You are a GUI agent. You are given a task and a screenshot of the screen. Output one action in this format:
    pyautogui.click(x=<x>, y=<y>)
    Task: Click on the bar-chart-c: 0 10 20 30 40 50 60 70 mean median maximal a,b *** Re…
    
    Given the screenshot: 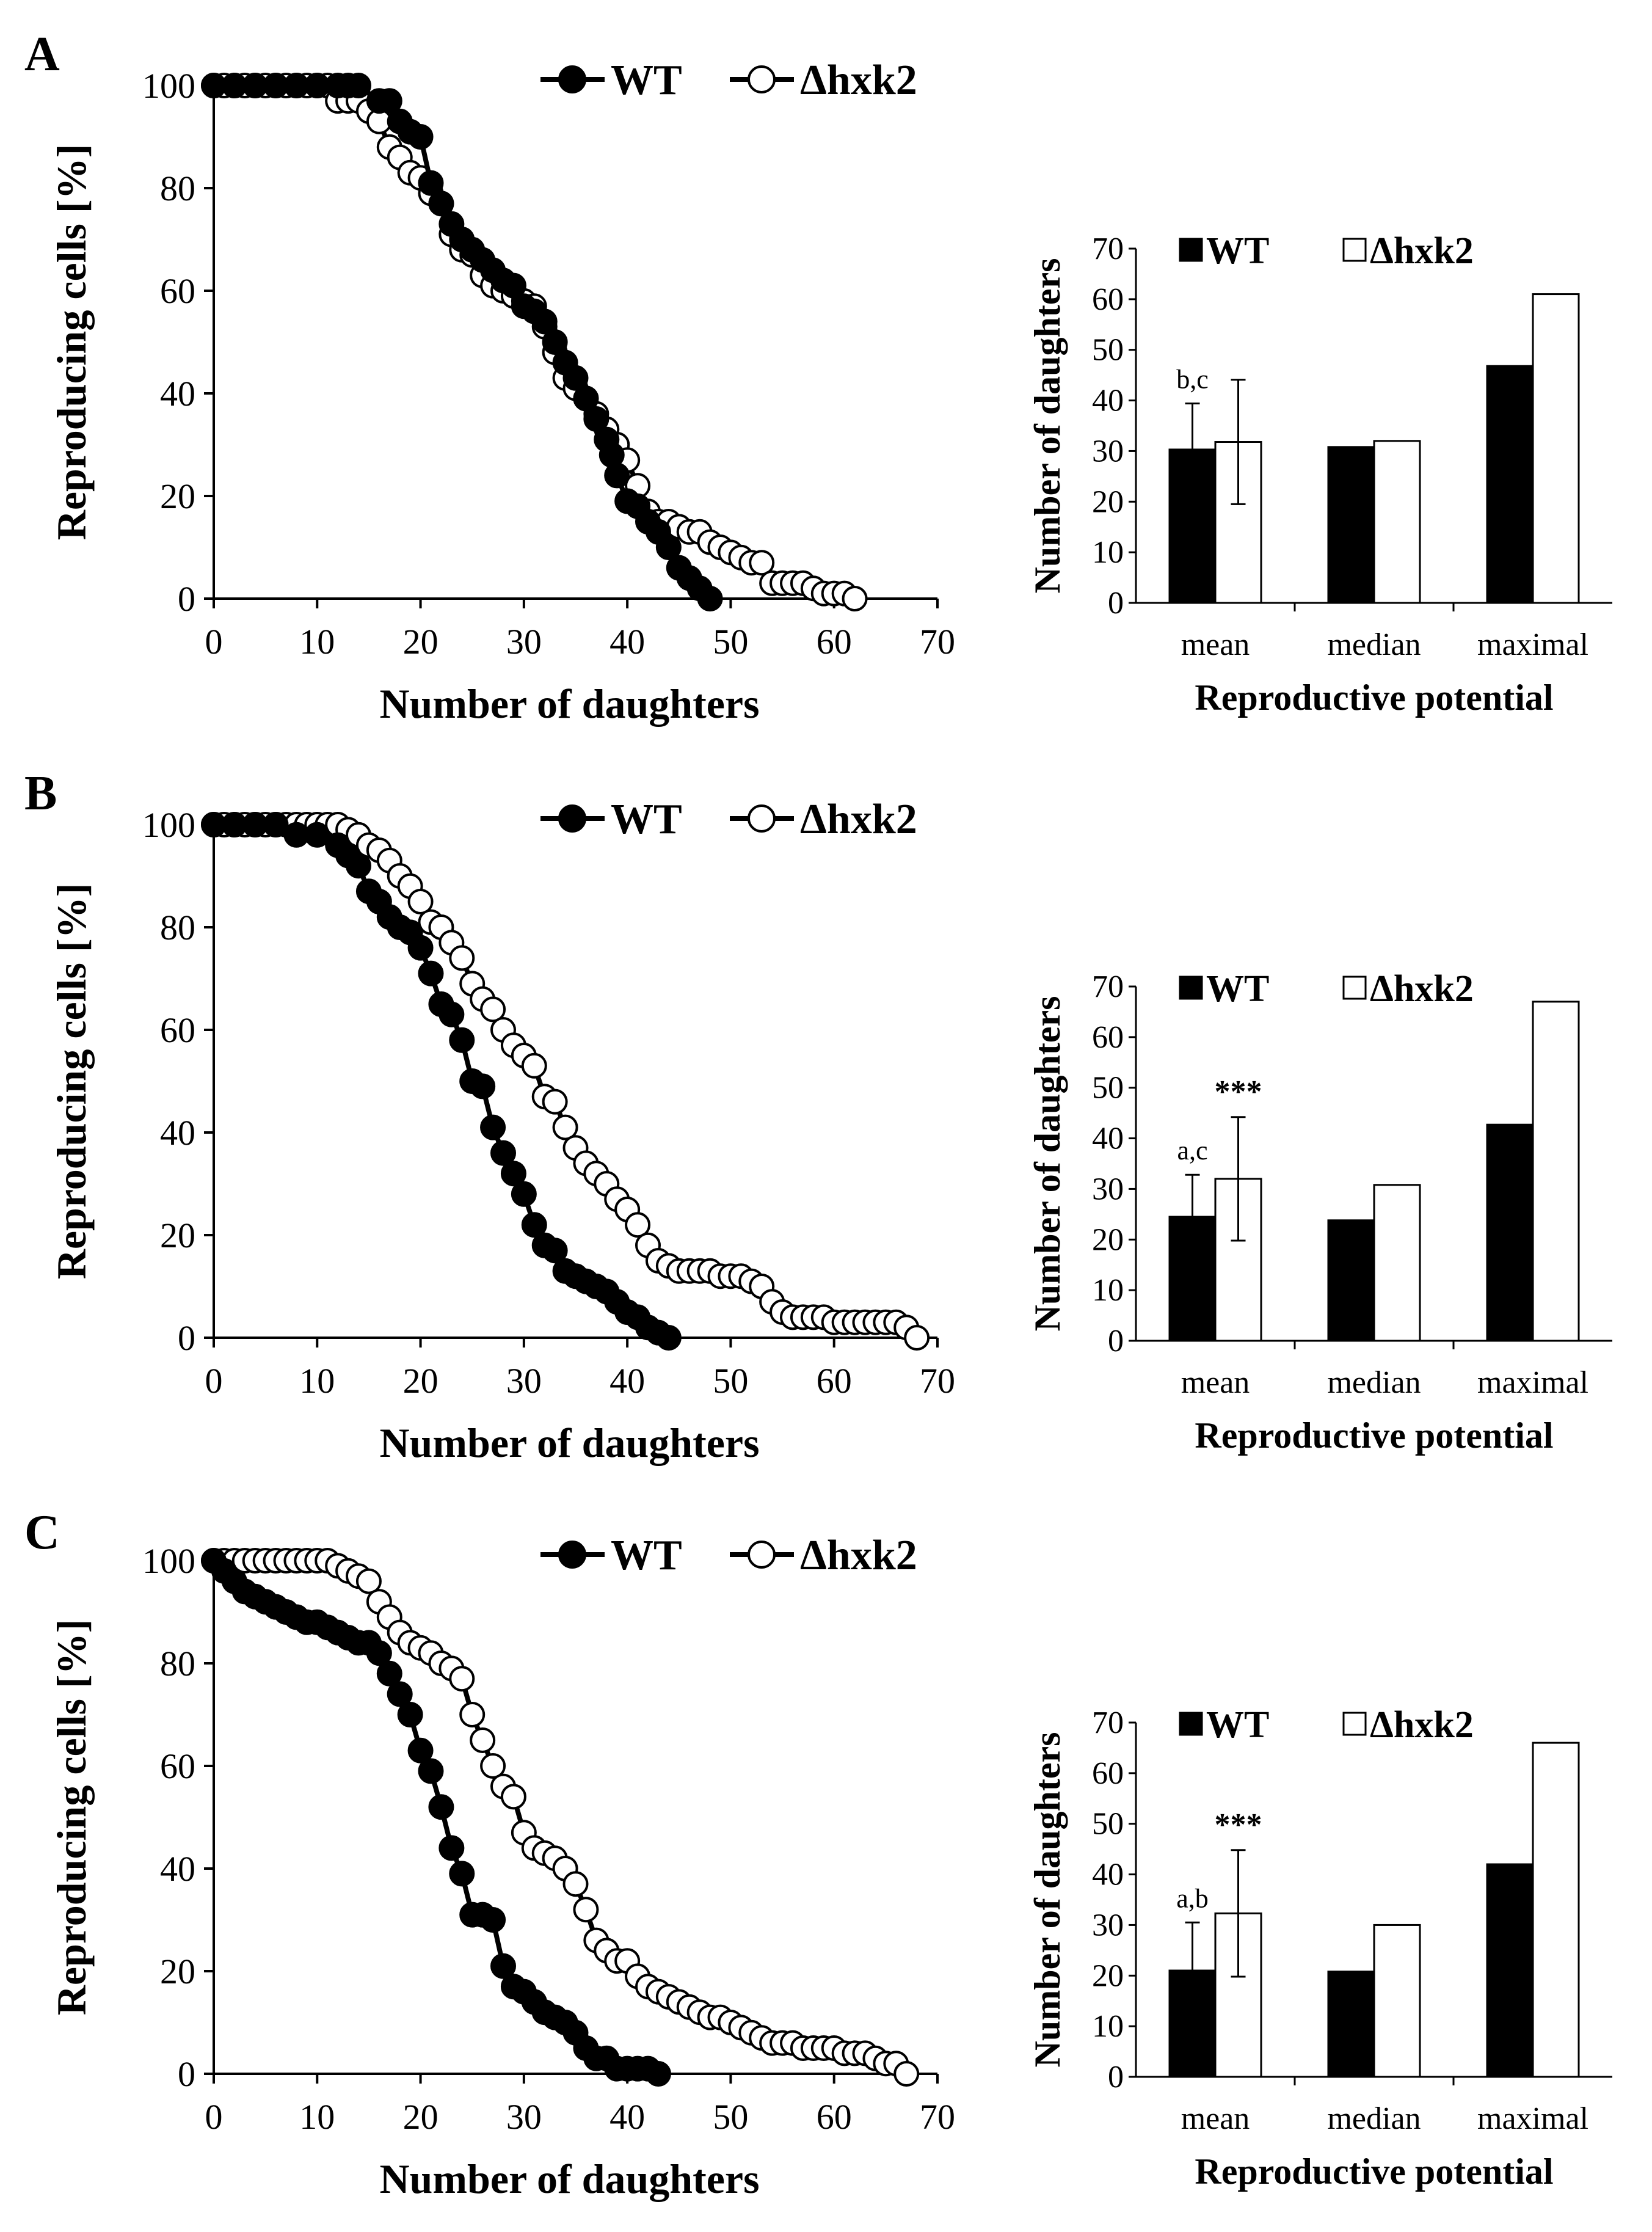 What is the action you would take?
    pyautogui.click(x=1319, y=1948)
    